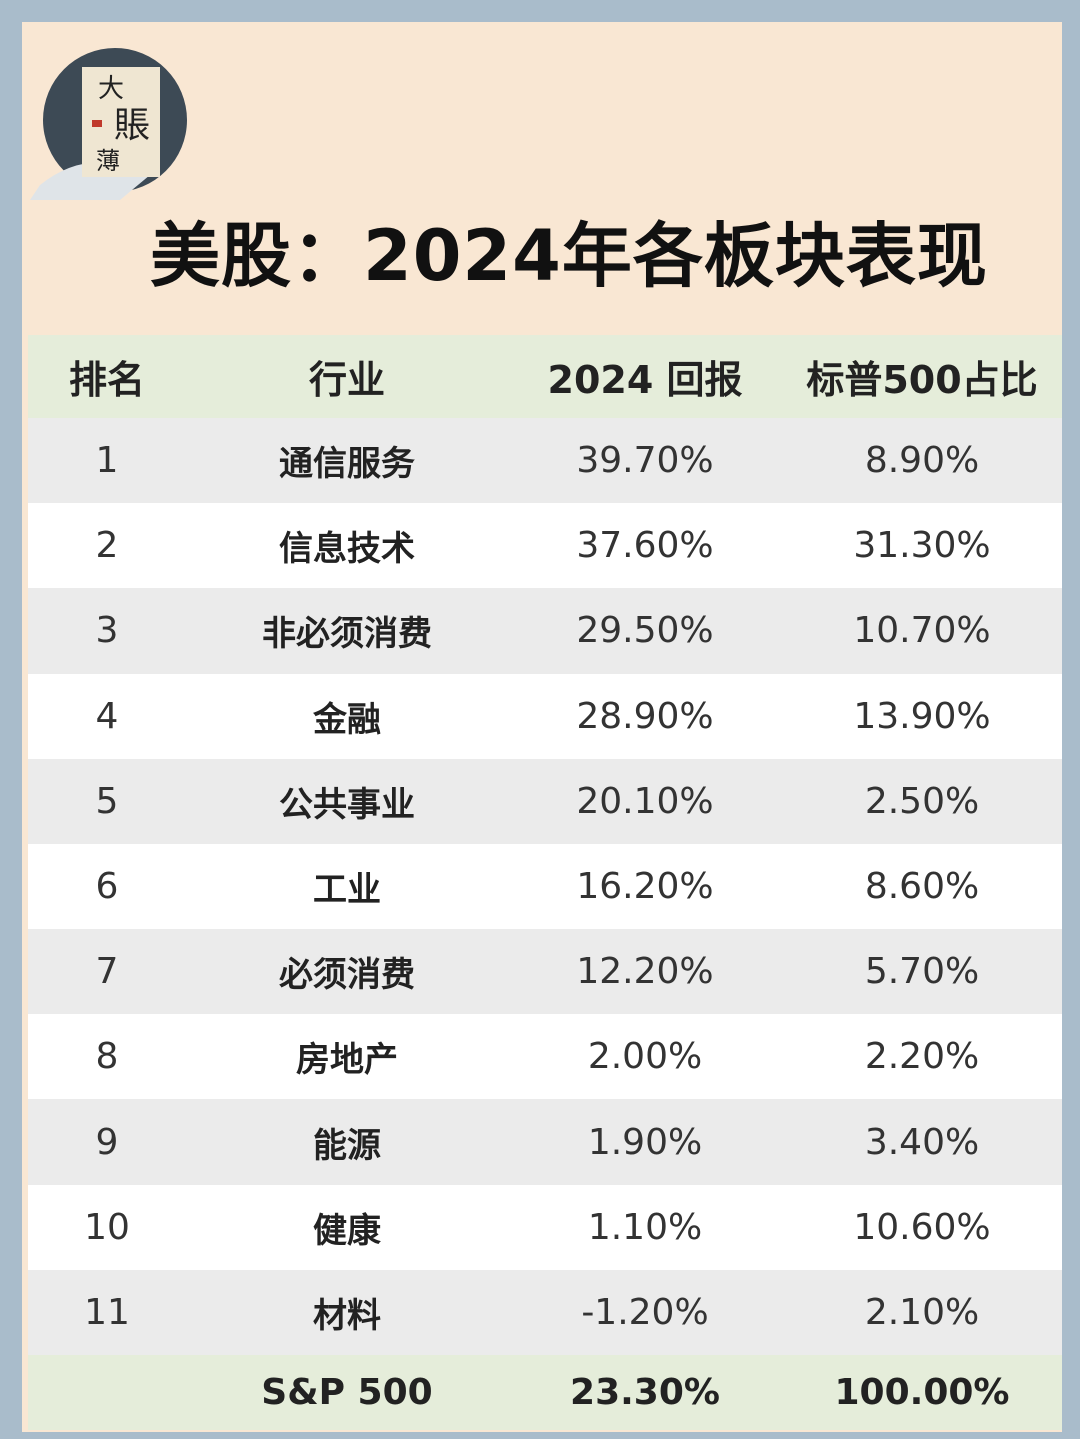  What do you see at coordinates (347, 1392) in the screenshot?
I see `table-cell: S&P 500` at bounding box center [347, 1392].